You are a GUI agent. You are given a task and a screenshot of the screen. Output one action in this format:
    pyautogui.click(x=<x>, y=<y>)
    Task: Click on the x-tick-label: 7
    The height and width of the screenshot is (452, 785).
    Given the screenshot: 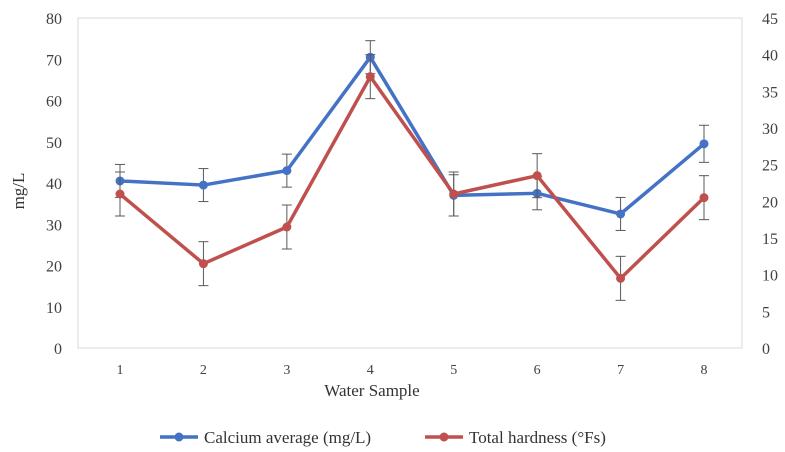 What is the action you would take?
    pyautogui.click(x=620, y=370)
    